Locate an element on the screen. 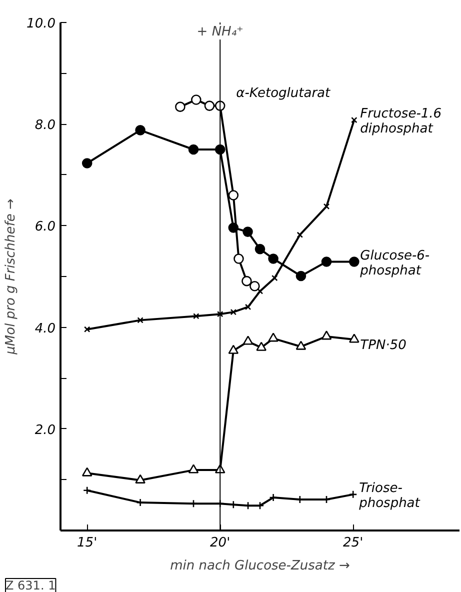 The height and width of the screenshot is (592, 461). y-axis-title: μMol pro g Frischhefe → is located at coordinates (11, 277).